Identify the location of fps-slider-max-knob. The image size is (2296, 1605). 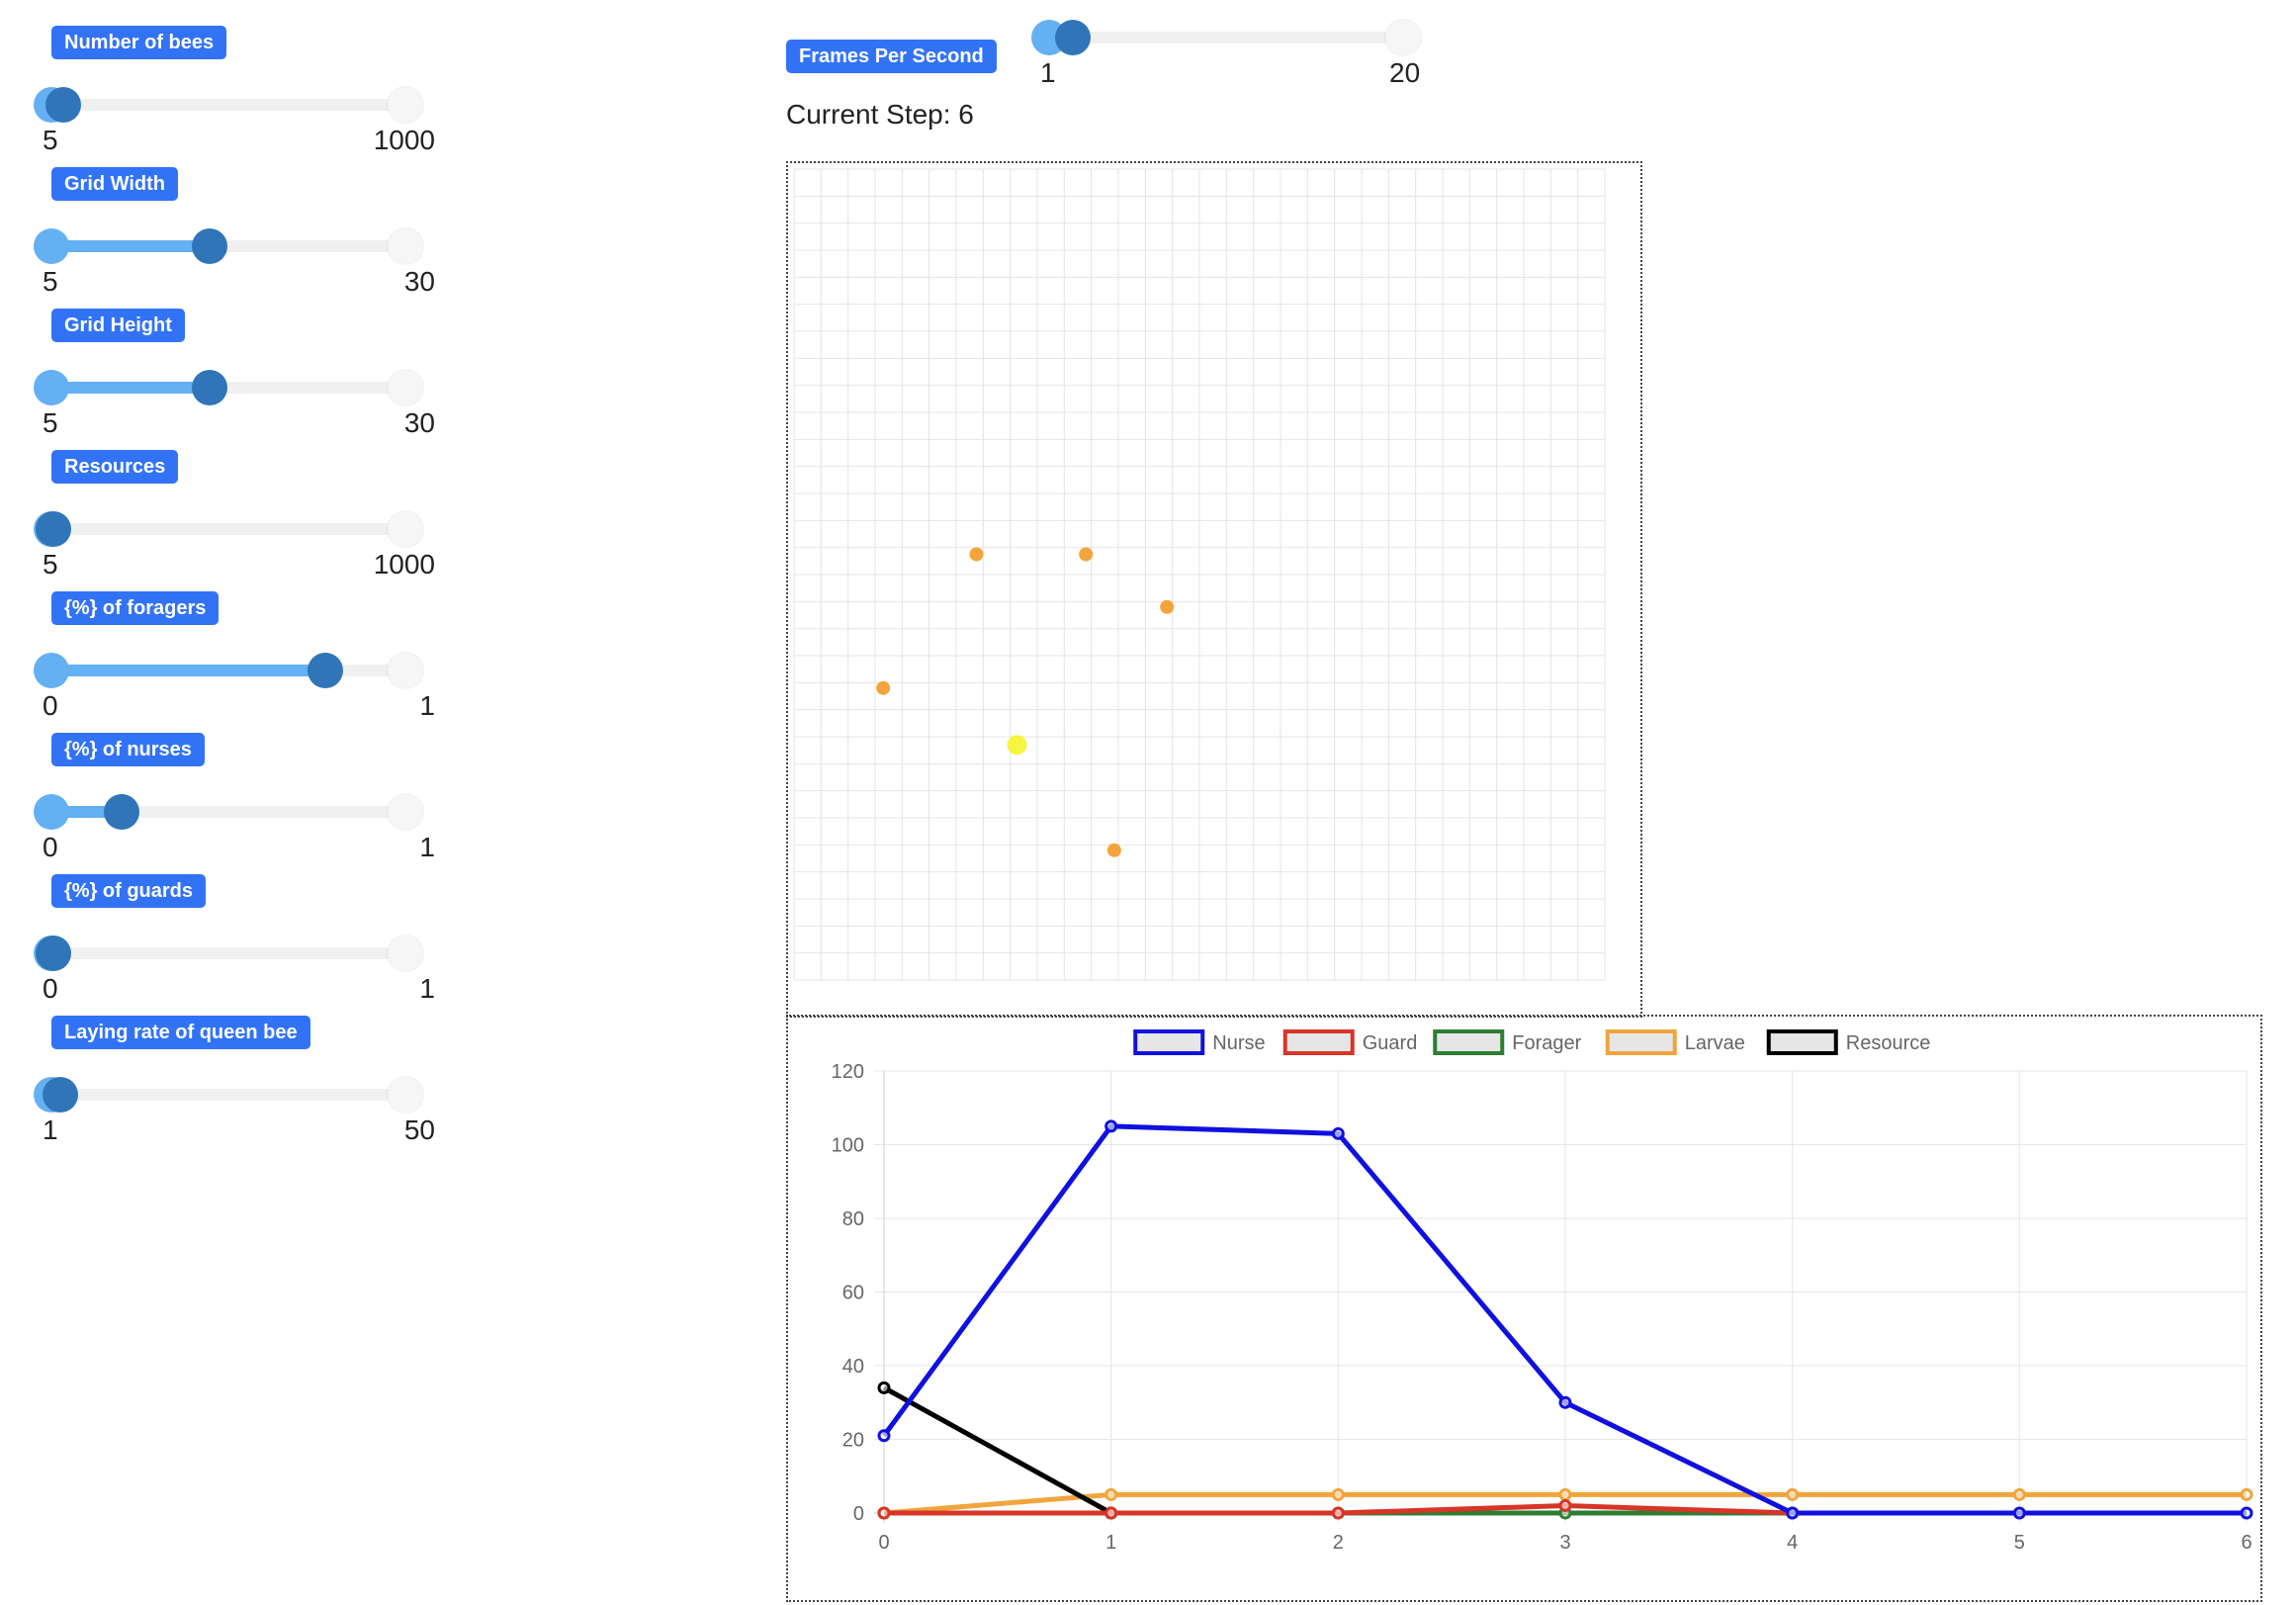
(1403, 37).